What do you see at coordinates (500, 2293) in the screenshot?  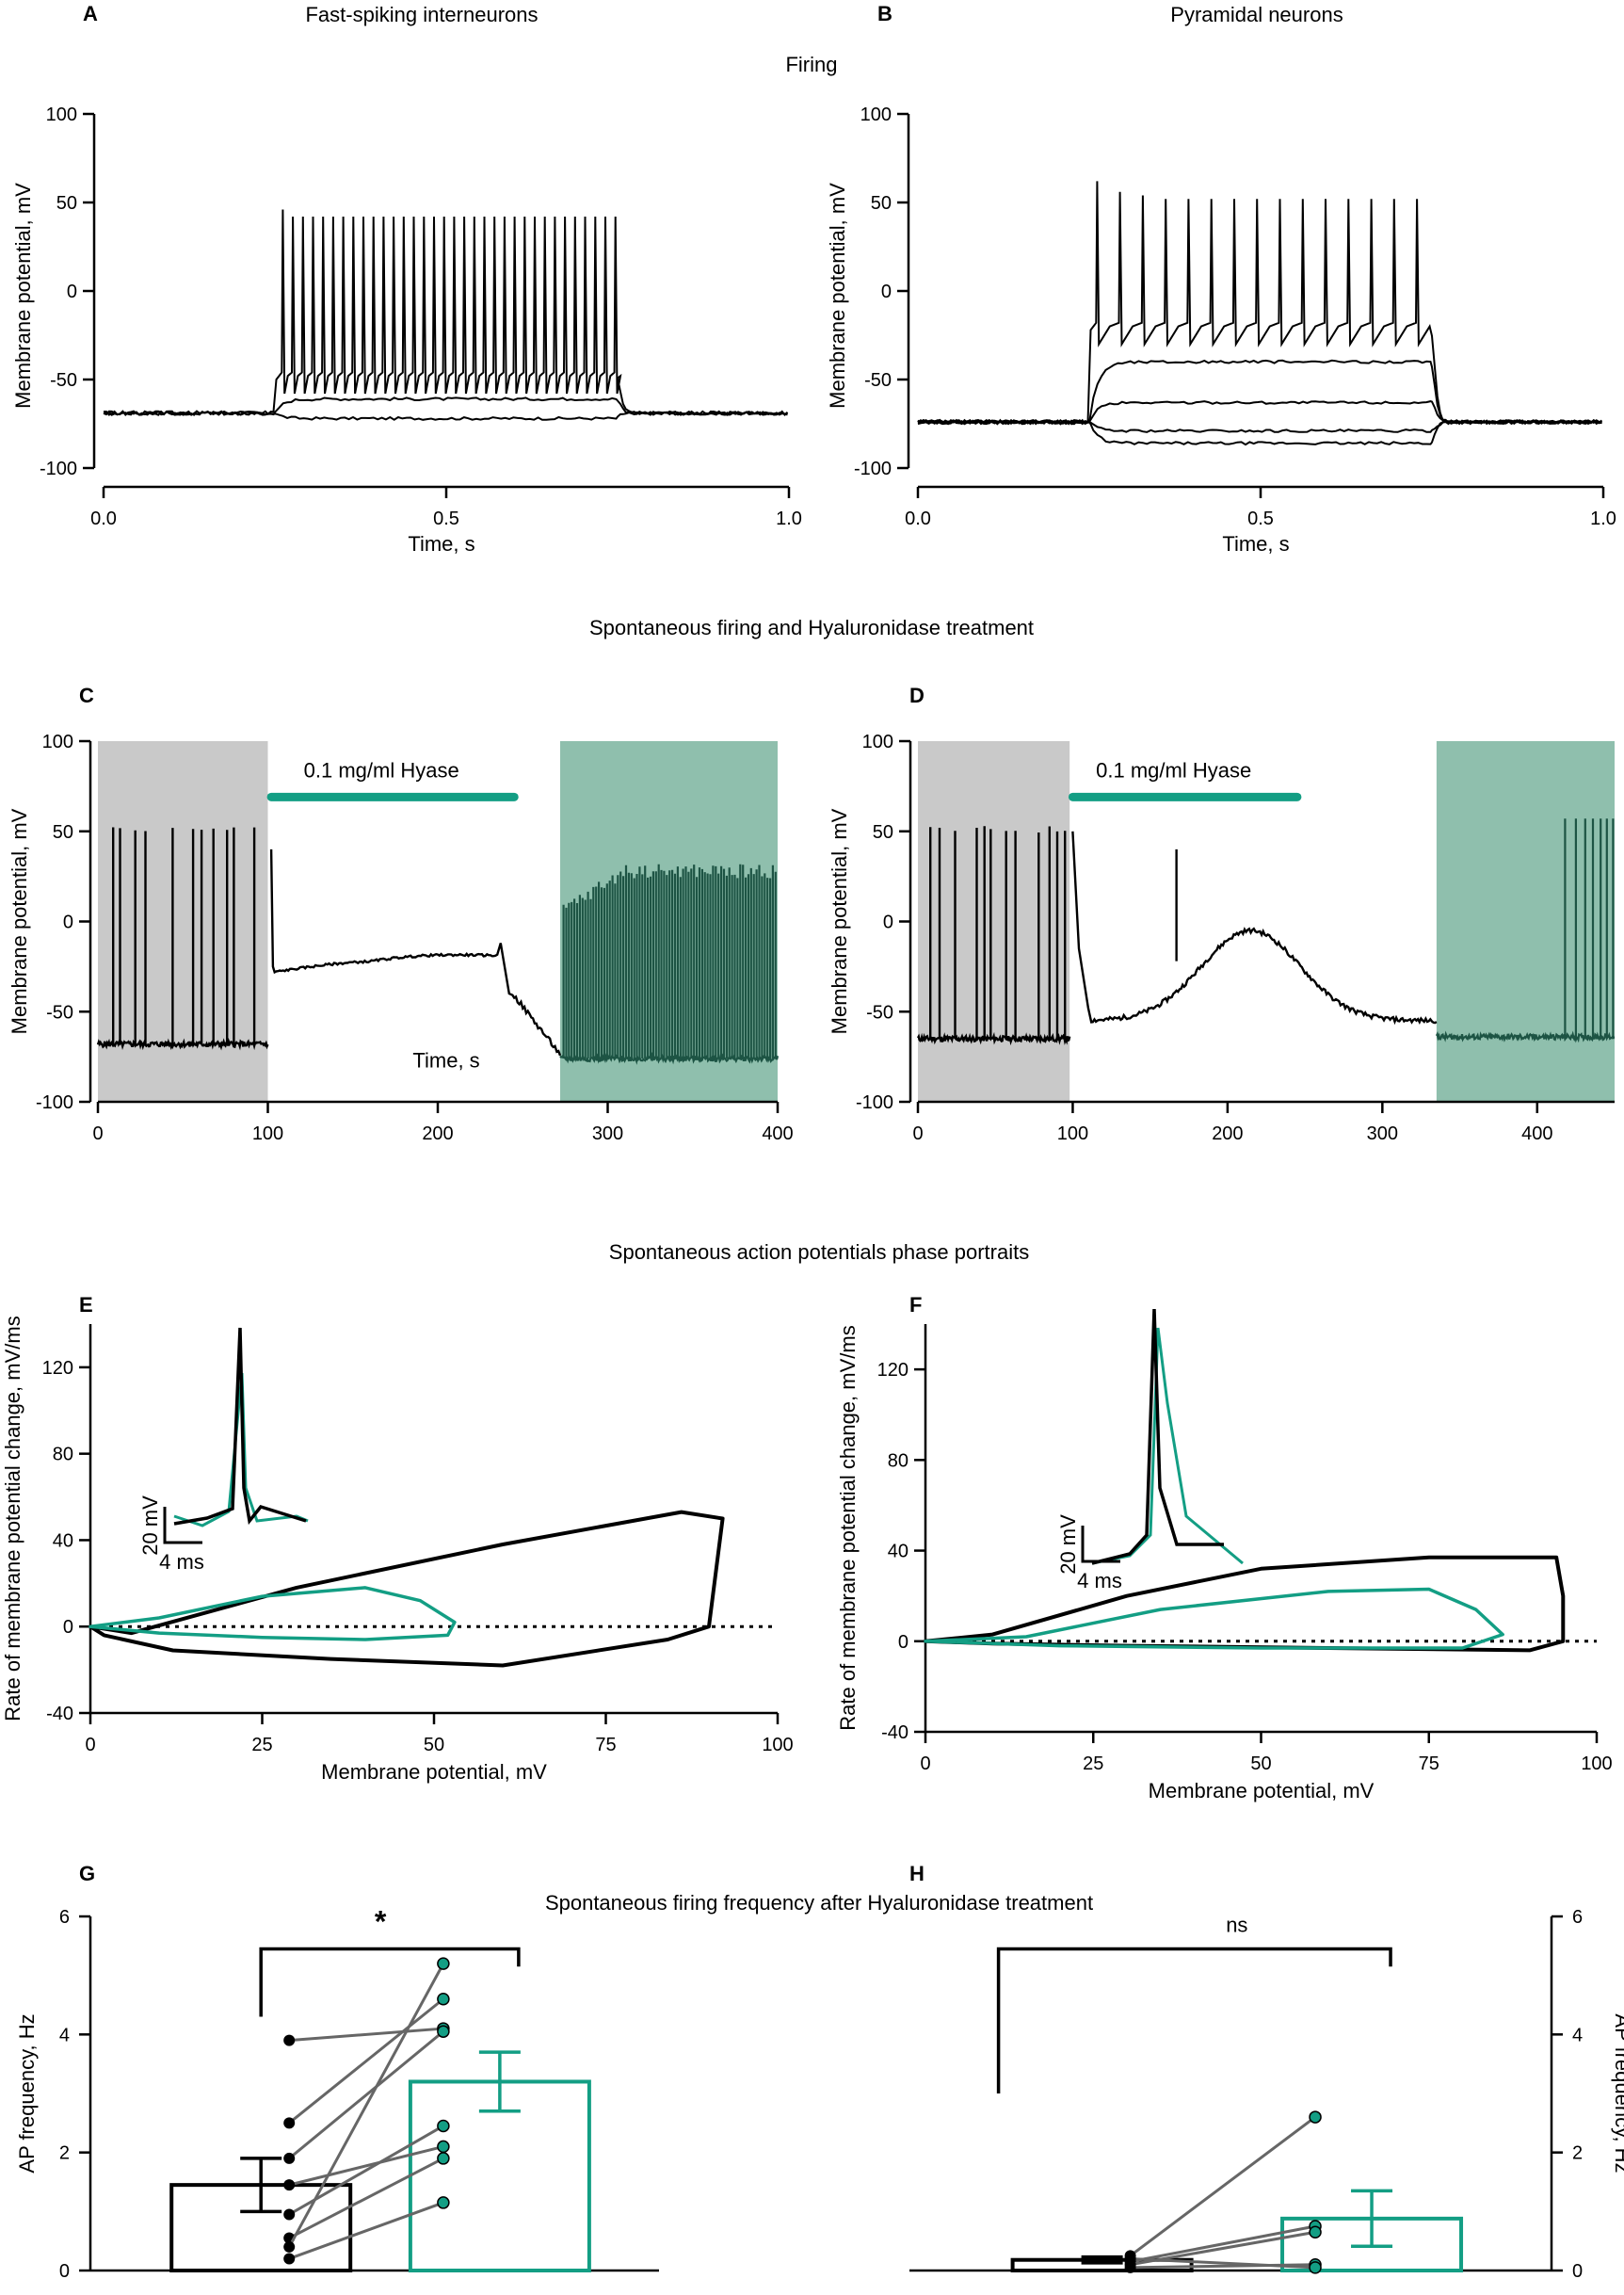 I see `category-label-1: Hyase FS` at bounding box center [500, 2293].